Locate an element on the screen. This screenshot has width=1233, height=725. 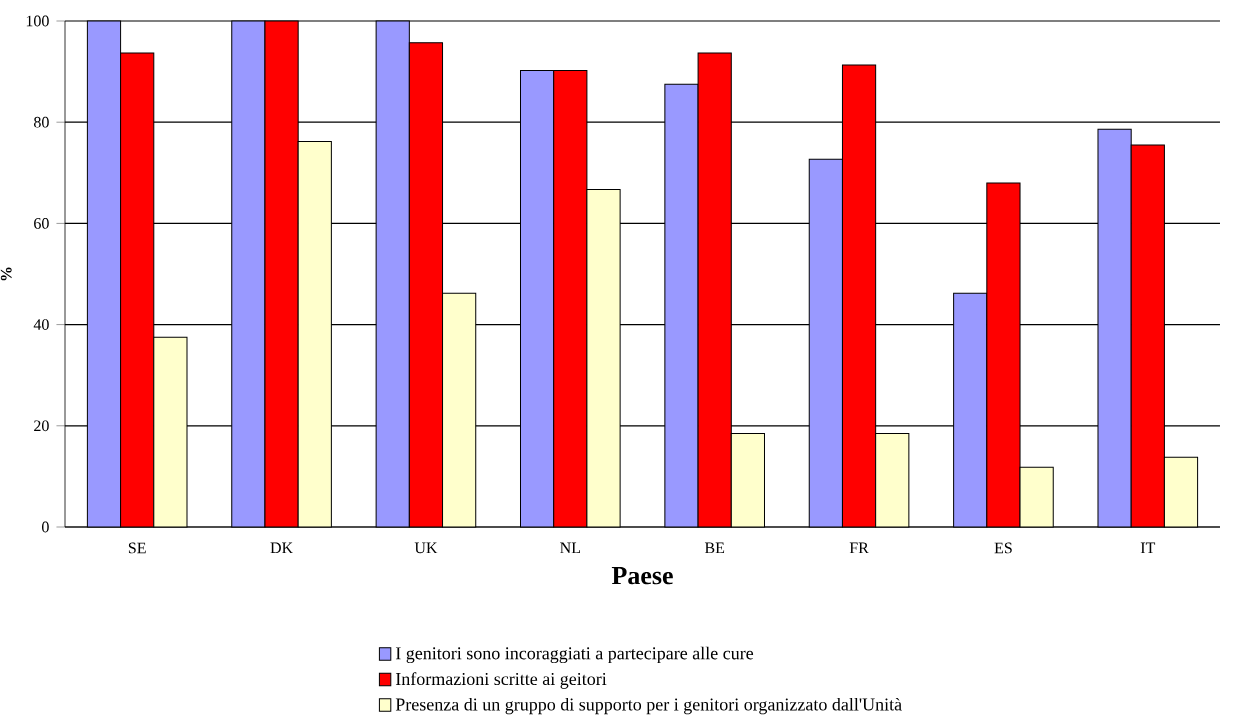
legend-label: I genitori sono incoraggiati a partecipare alle cure is located at coordinates (574, 655).